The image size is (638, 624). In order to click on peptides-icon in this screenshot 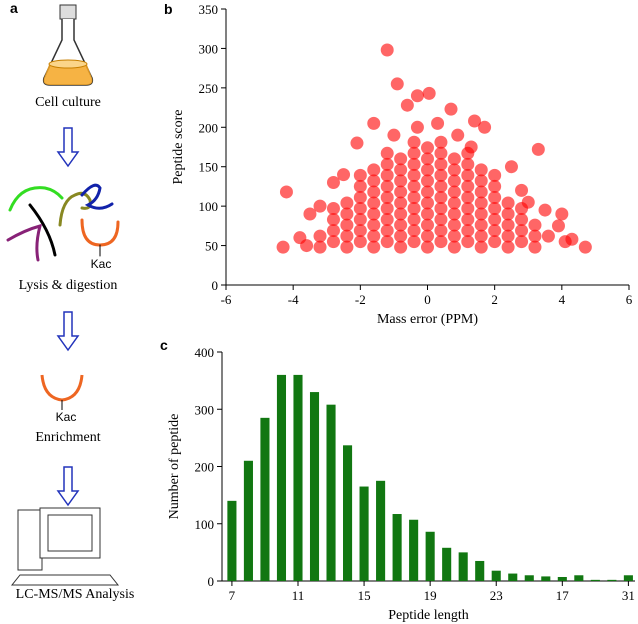, I will do `click(63, 222)`.